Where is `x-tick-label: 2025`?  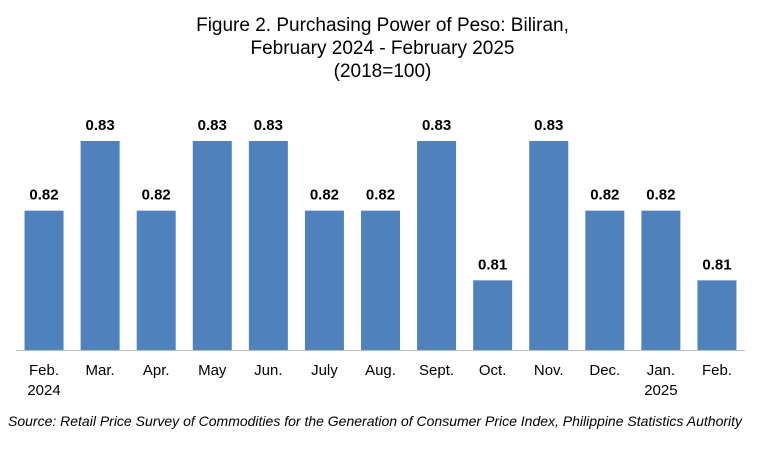
x-tick-label: 2025 is located at coordinates (660, 390).